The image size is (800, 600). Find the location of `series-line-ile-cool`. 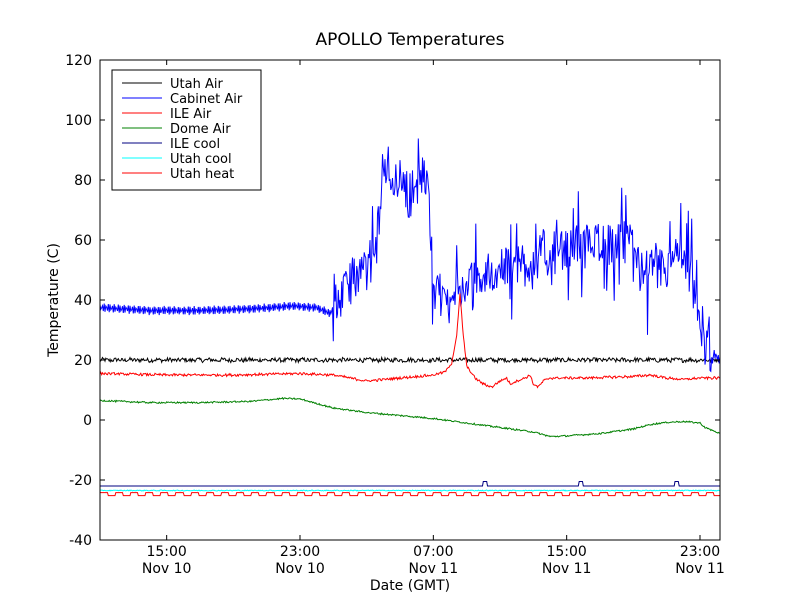

series-line-ile-cool is located at coordinates (410, 484).